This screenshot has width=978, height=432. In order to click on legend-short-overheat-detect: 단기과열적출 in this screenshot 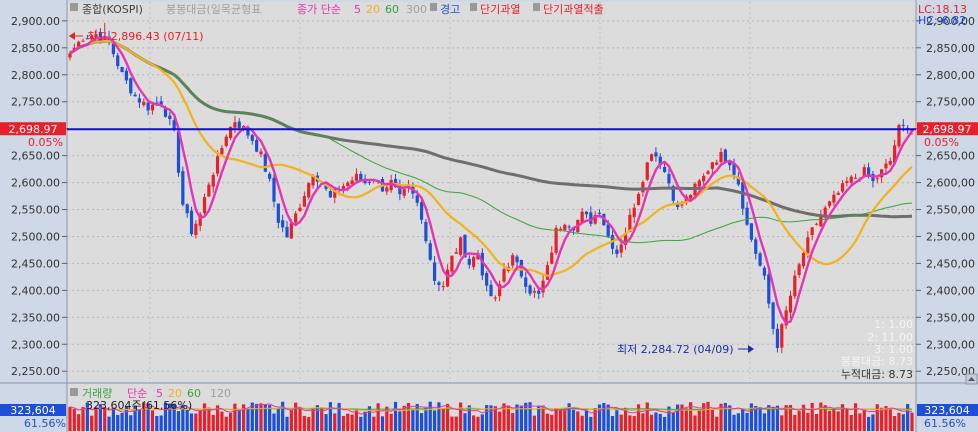, I will do `click(573, 9)`.